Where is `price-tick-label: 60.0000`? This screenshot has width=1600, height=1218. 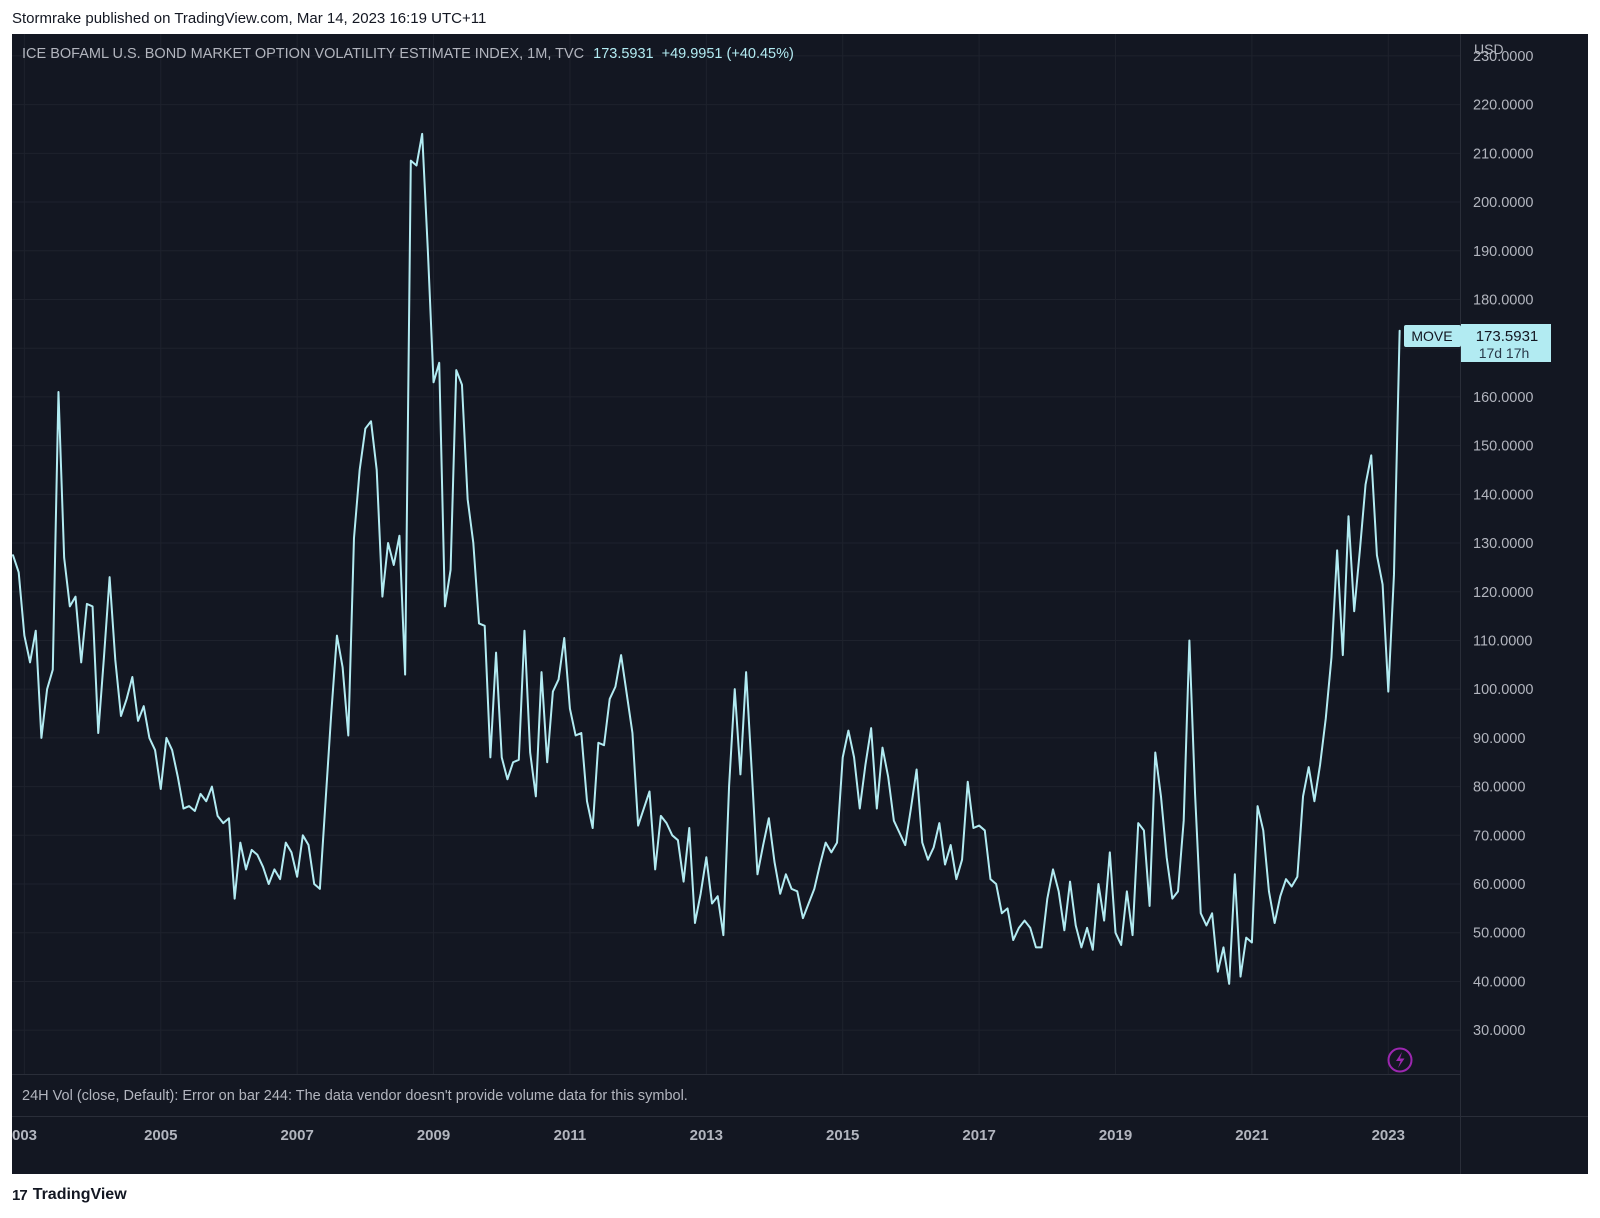
price-tick-label: 60.0000 is located at coordinates (1499, 885).